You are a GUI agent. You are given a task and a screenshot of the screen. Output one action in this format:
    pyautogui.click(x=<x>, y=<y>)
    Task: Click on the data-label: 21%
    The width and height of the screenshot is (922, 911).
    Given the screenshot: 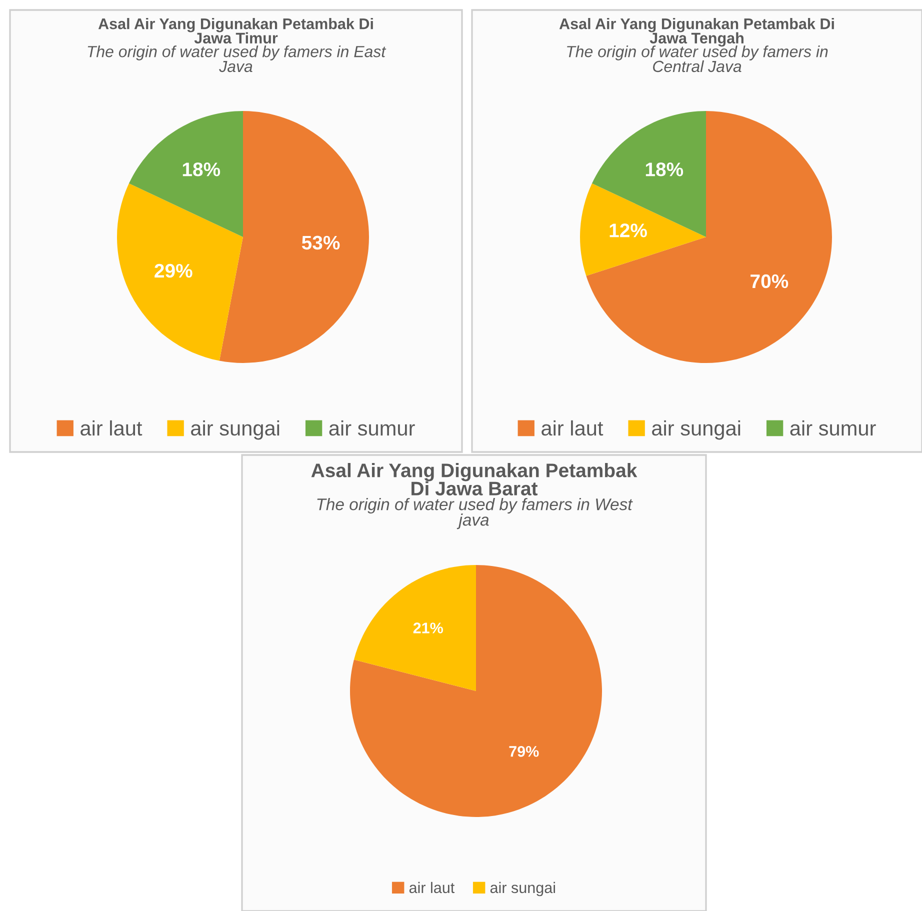 What is the action you would take?
    pyautogui.click(x=428, y=628)
    